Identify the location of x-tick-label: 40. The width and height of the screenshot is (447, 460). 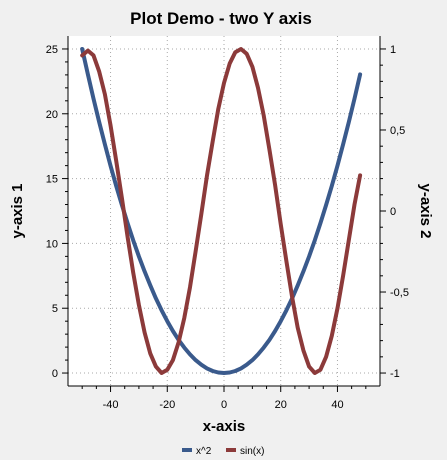
(337, 405).